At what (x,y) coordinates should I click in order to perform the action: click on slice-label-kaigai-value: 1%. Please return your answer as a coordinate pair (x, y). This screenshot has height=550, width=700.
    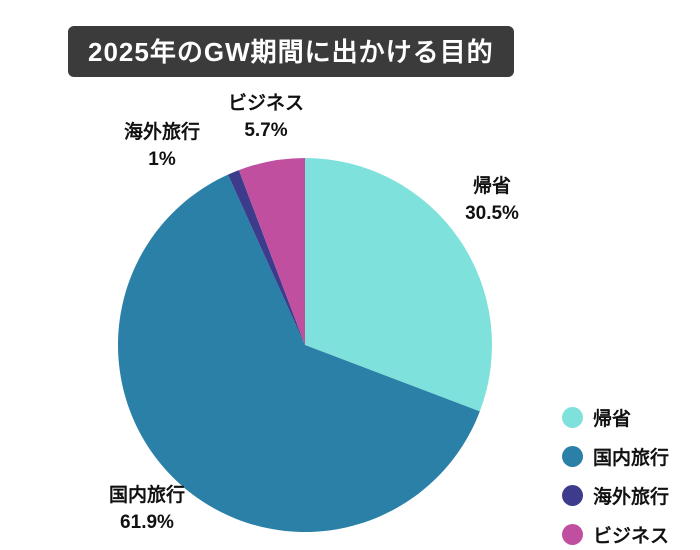
    Looking at the image, I should click on (162, 159).